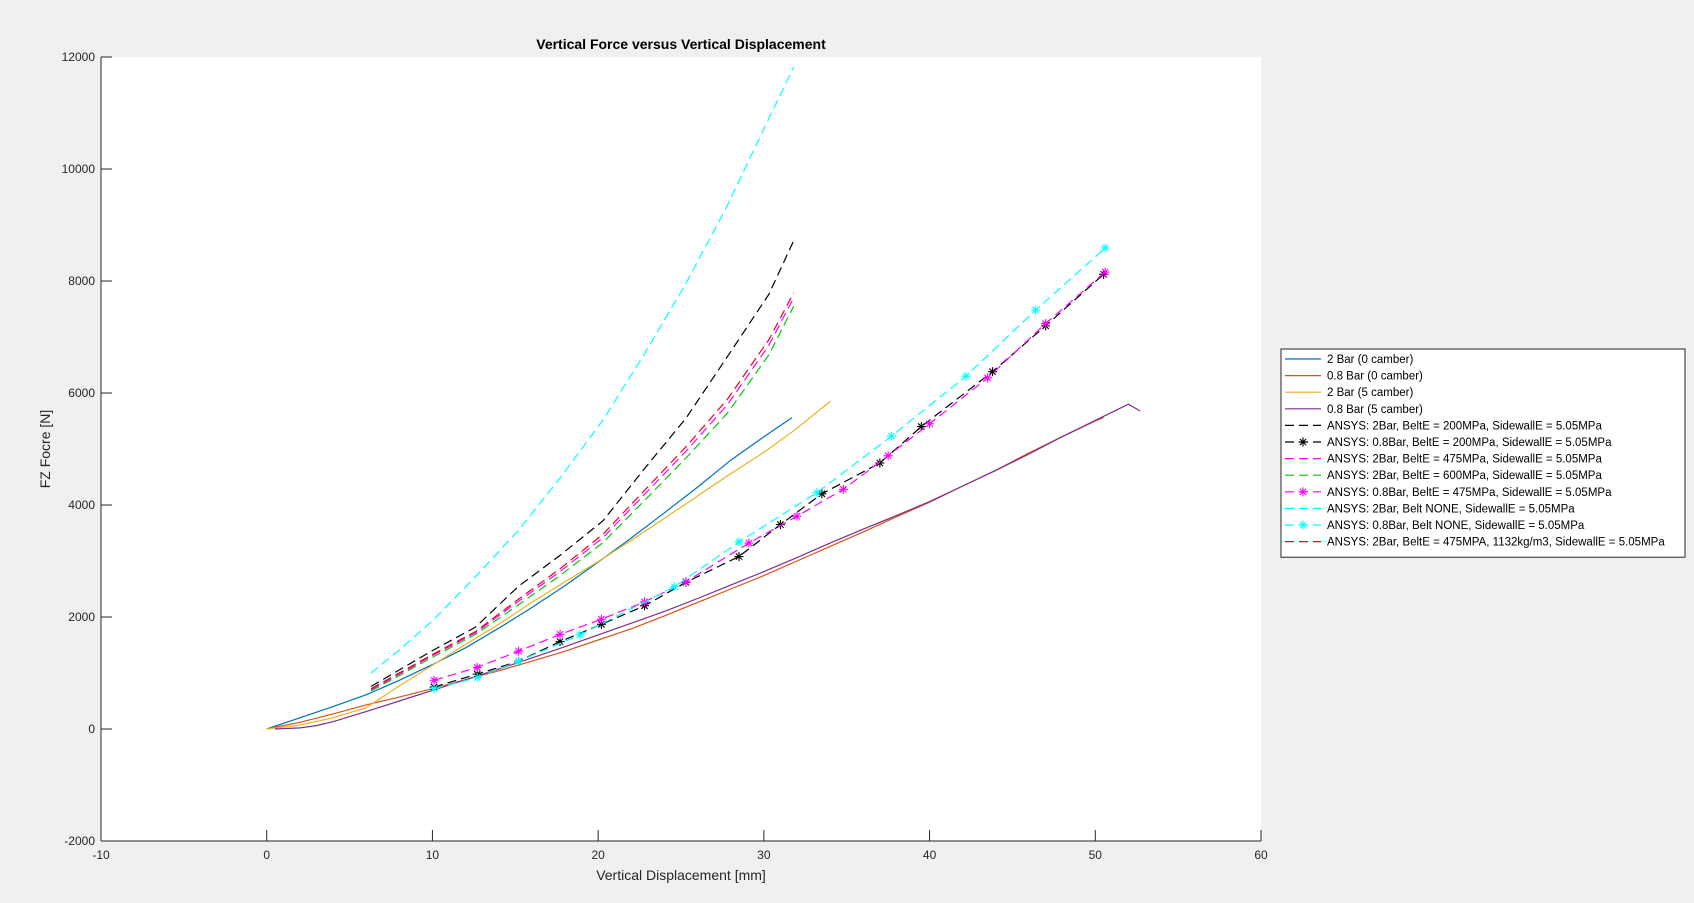 The width and height of the screenshot is (1694, 903). Describe the element at coordinates (680, 846) in the screenshot. I see `x-axis-ticks: -10 0 10 20 30 40 50 60` at that location.